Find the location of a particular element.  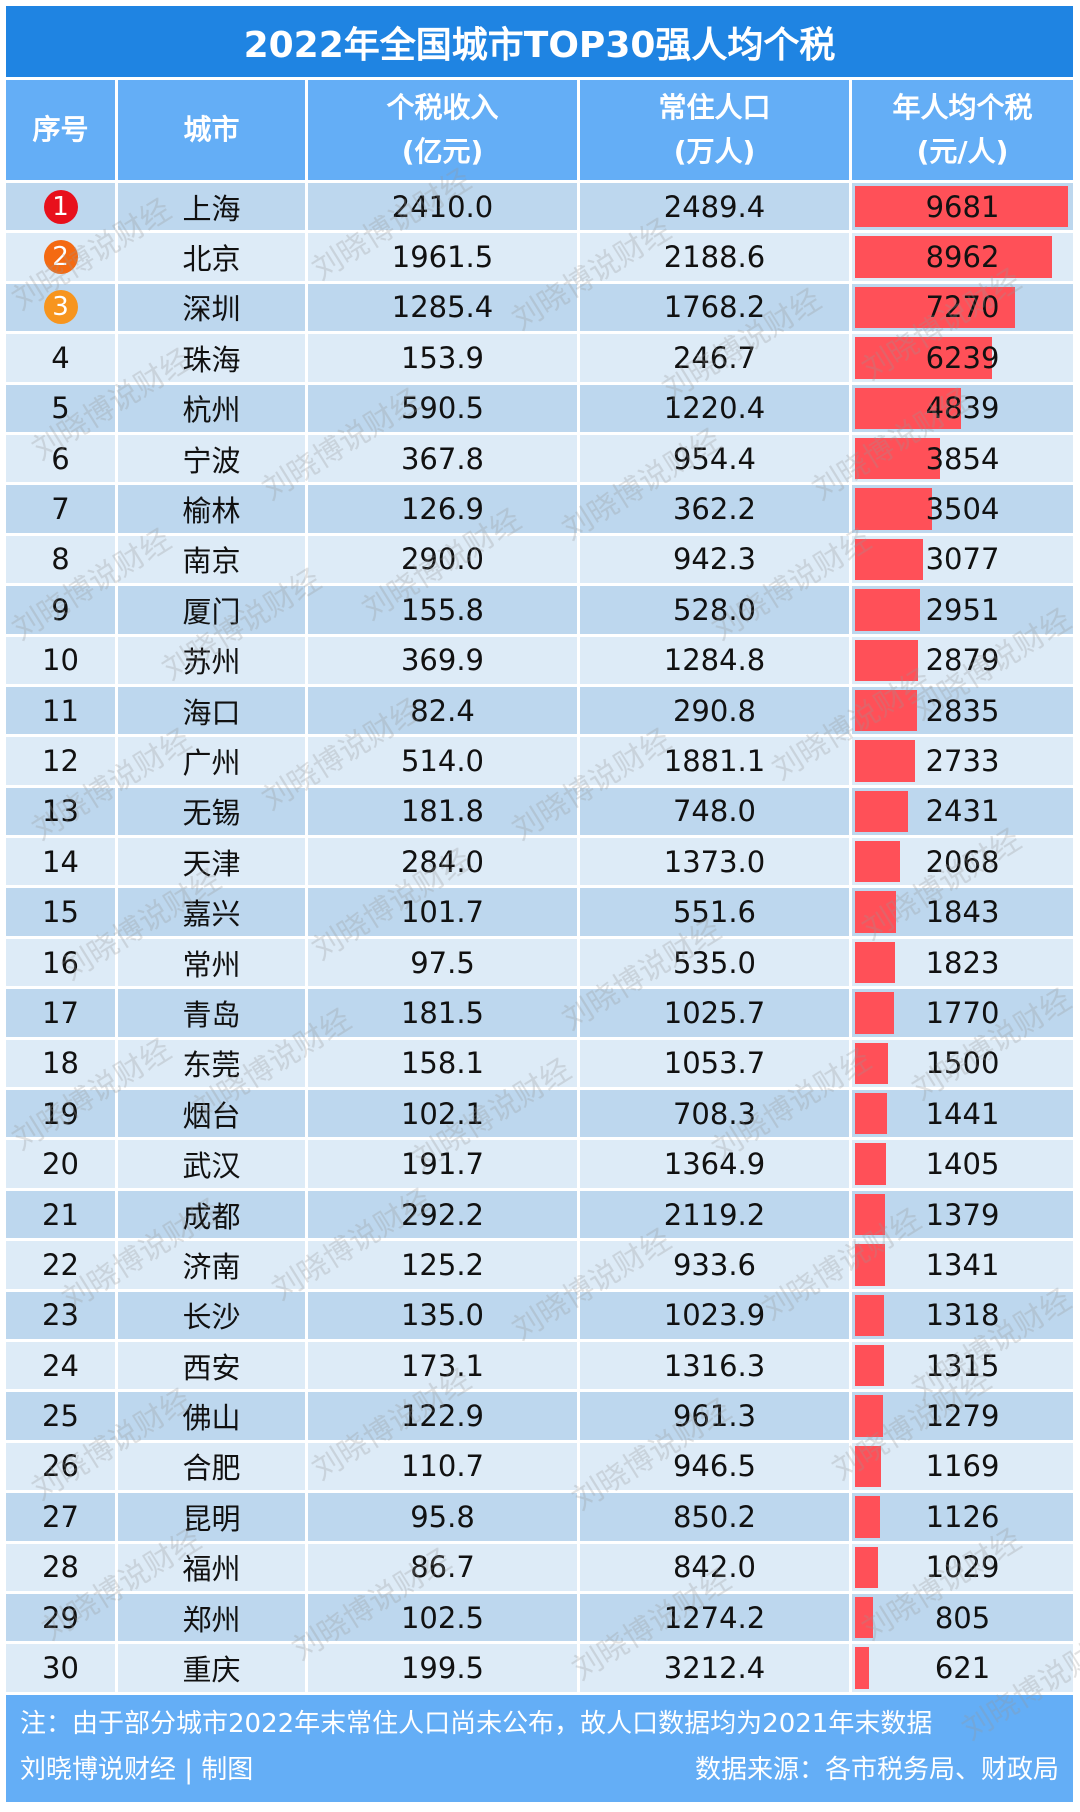

rank-cell: 26 is located at coordinates (62, 1466).